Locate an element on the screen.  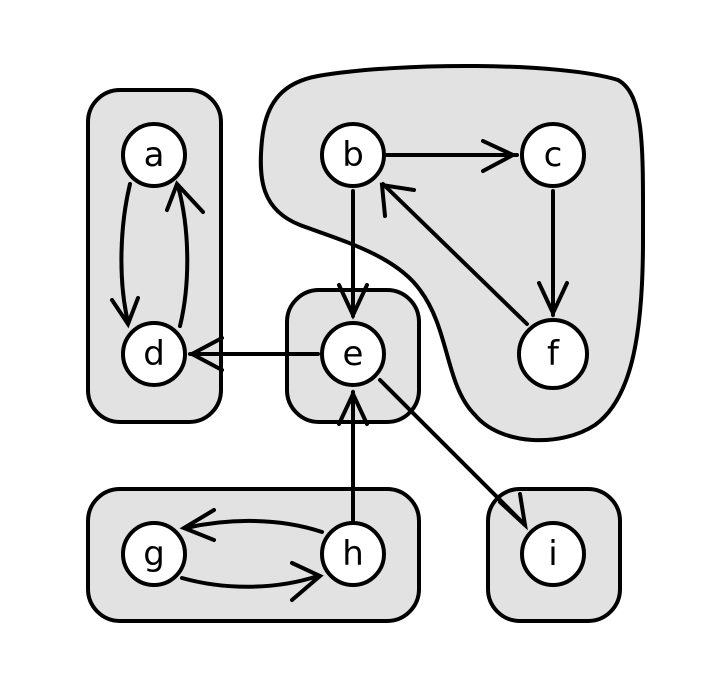
node-e-label: e is located at coordinates (353, 354).